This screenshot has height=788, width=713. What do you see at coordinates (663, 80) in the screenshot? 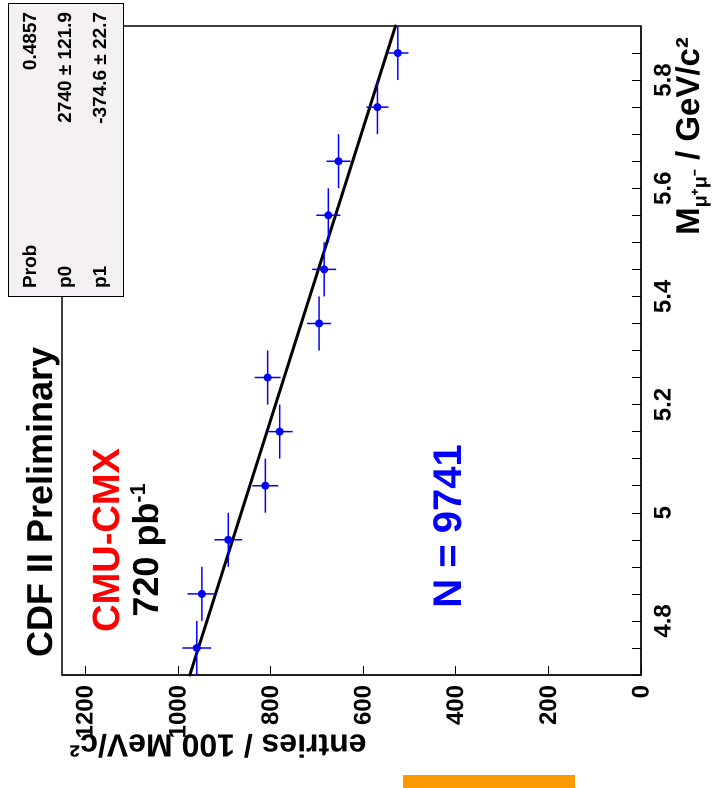
I see `y-tick-label: 5.8` at bounding box center [663, 80].